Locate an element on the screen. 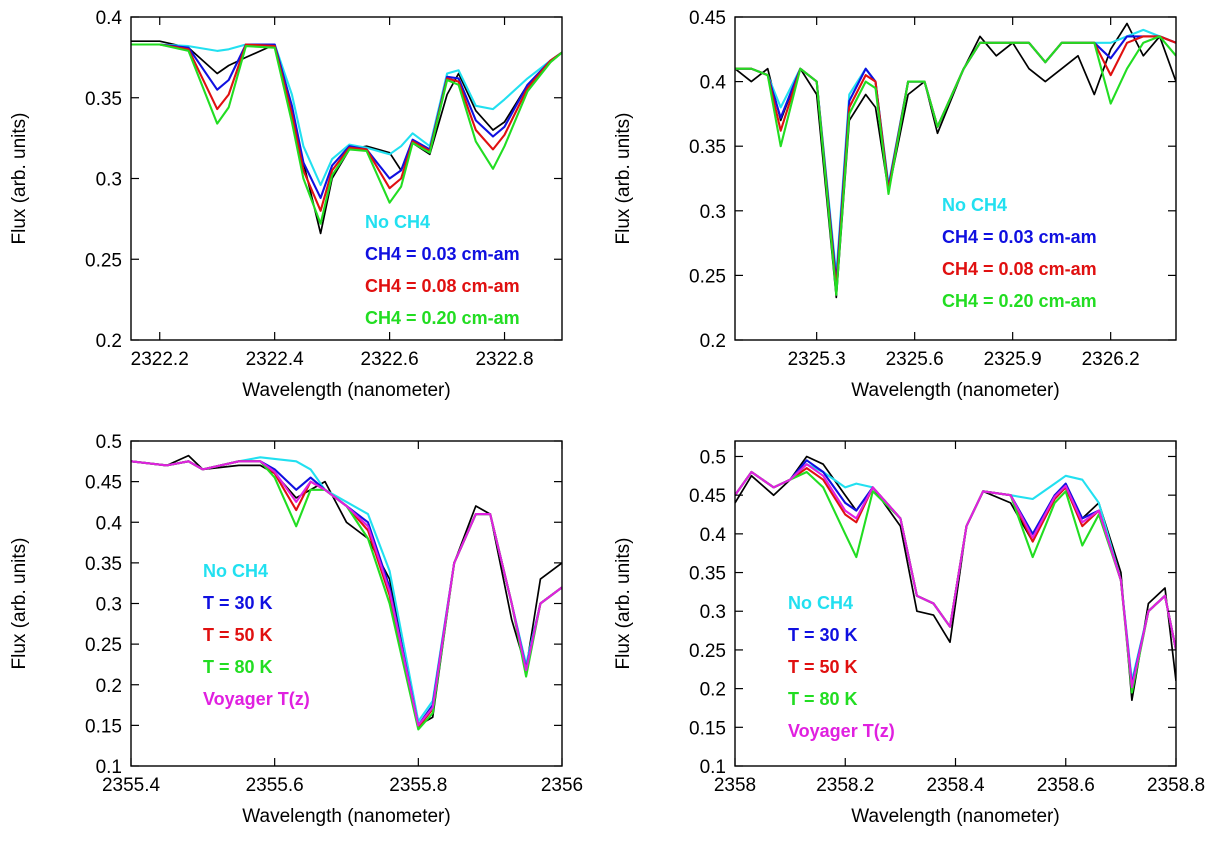 The height and width of the screenshot is (841, 1212). x-tick-label: 2325.9 is located at coordinates (1013, 359).